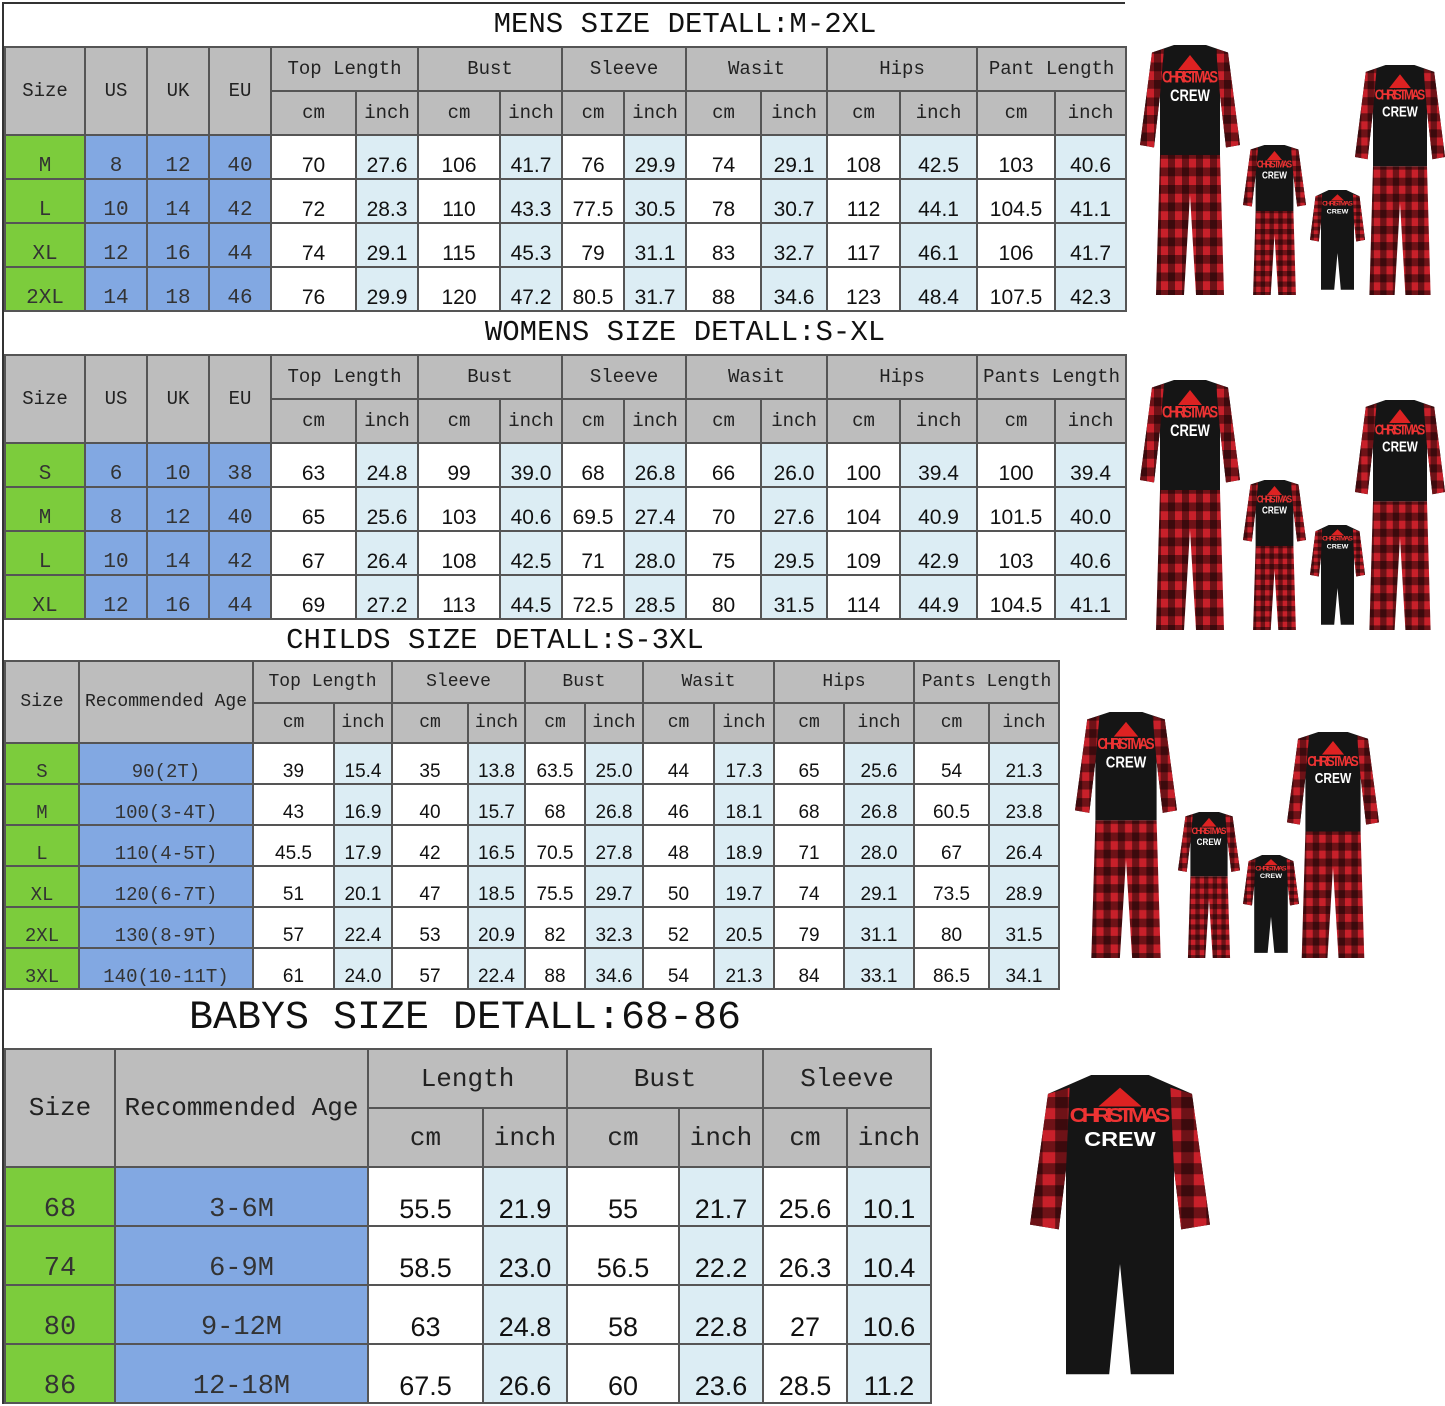 The height and width of the screenshot is (1406, 1445). What do you see at coordinates (1091, 289) in the screenshot?
I see `inch-value-cell: 42.3` at bounding box center [1091, 289].